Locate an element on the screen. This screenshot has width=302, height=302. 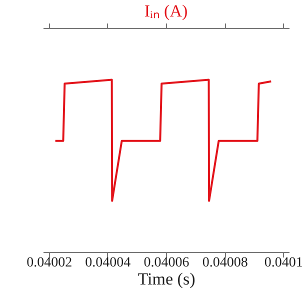
x-tick-label: 0.04002 is located at coordinates (49, 263).